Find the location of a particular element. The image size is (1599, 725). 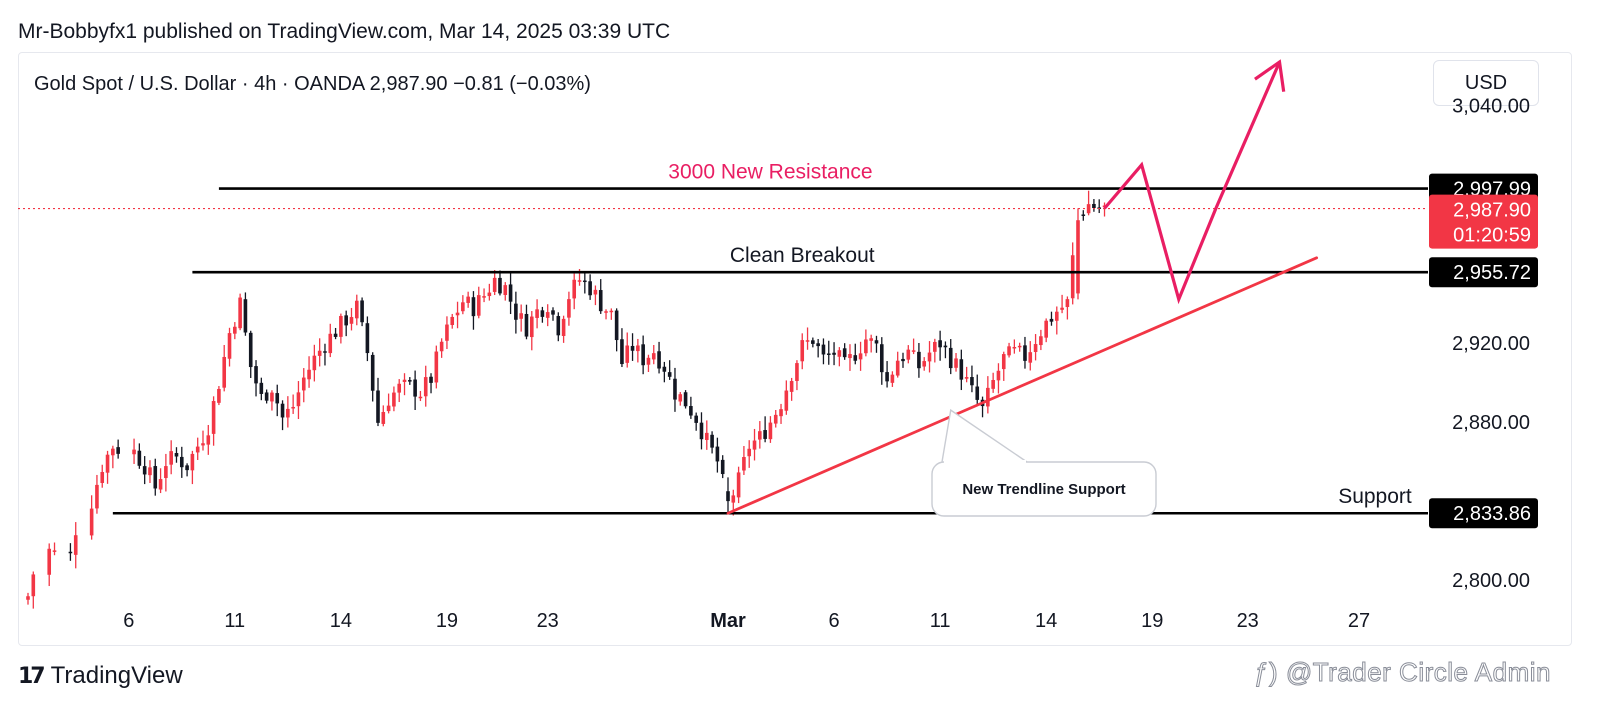

level-price-tag is located at coordinates (1483, 272).